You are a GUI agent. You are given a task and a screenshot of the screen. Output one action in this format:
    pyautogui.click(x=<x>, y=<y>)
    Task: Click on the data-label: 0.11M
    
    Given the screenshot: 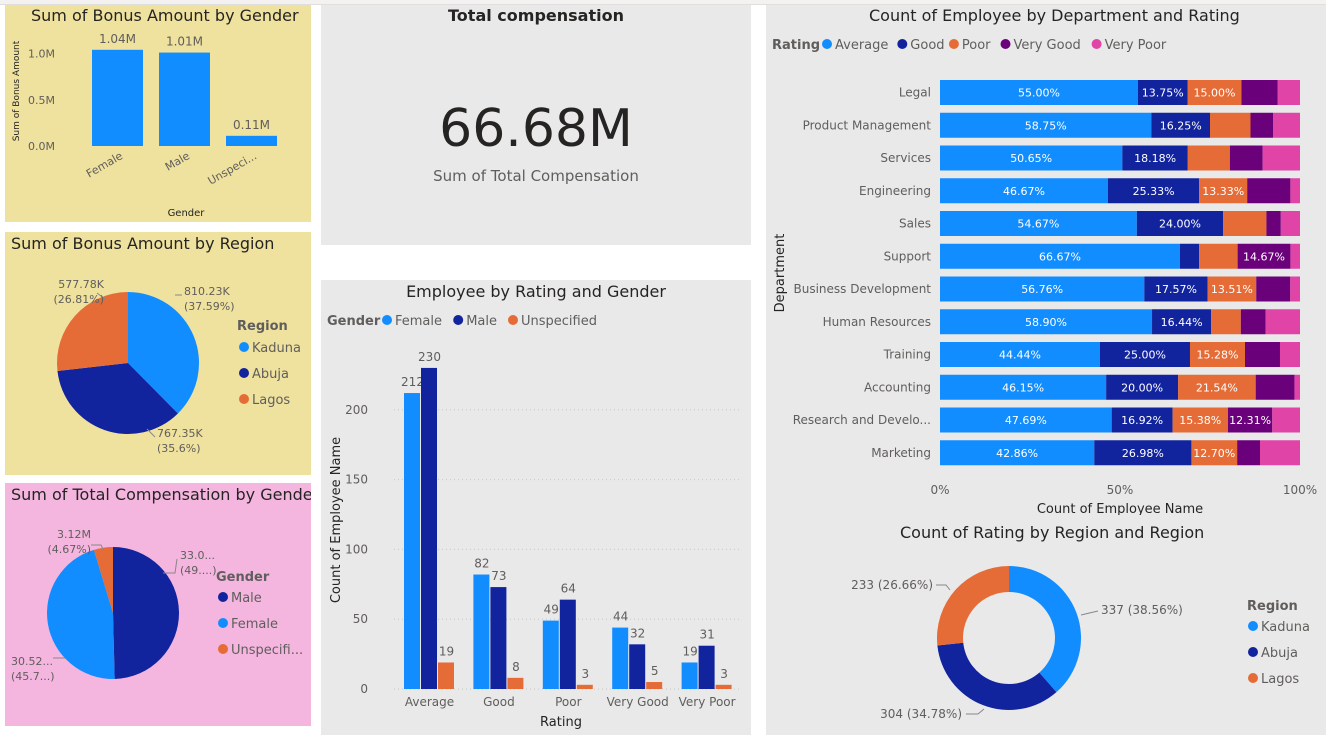 What is the action you would take?
    pyautogui.click(x=251, y=125)
    